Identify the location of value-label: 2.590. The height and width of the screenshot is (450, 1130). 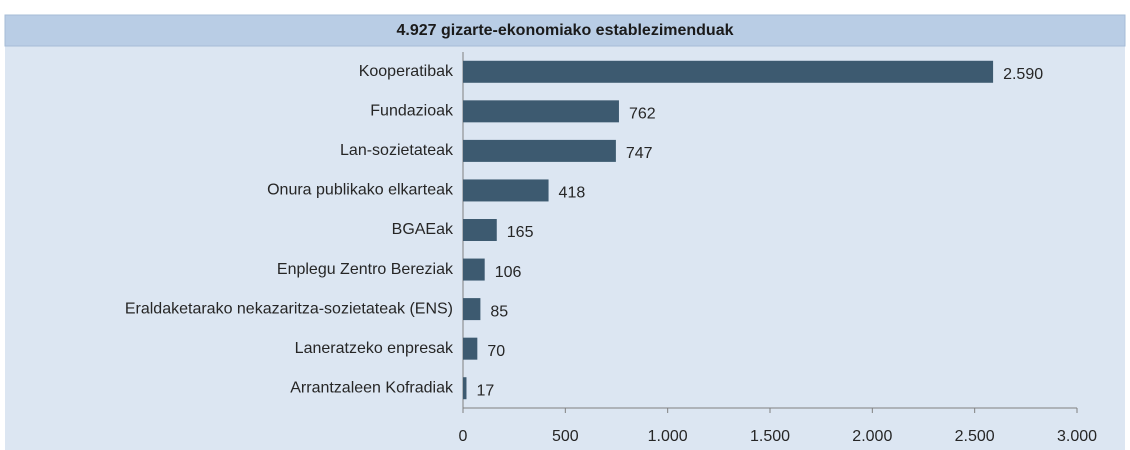
(1023, 74).